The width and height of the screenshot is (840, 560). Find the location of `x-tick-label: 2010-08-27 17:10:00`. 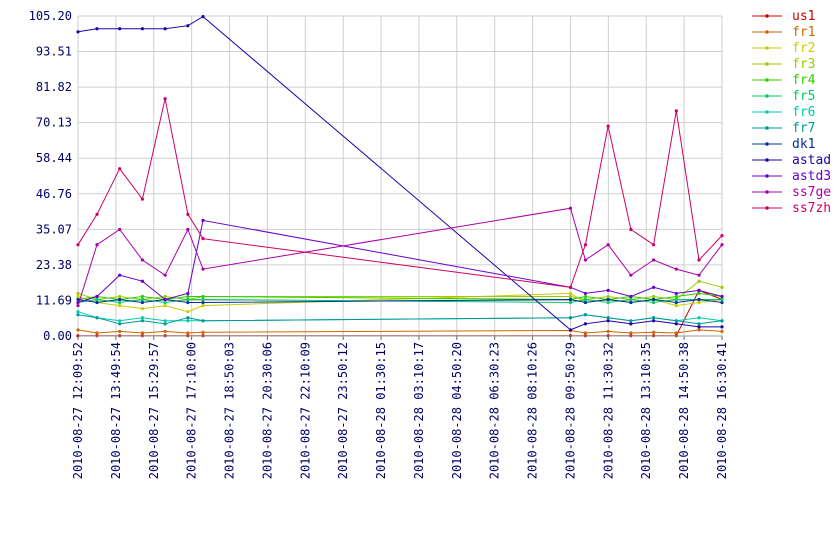

x-tick-label: 2010-08-27 17:10:00 is located at coordinates (192, 410).